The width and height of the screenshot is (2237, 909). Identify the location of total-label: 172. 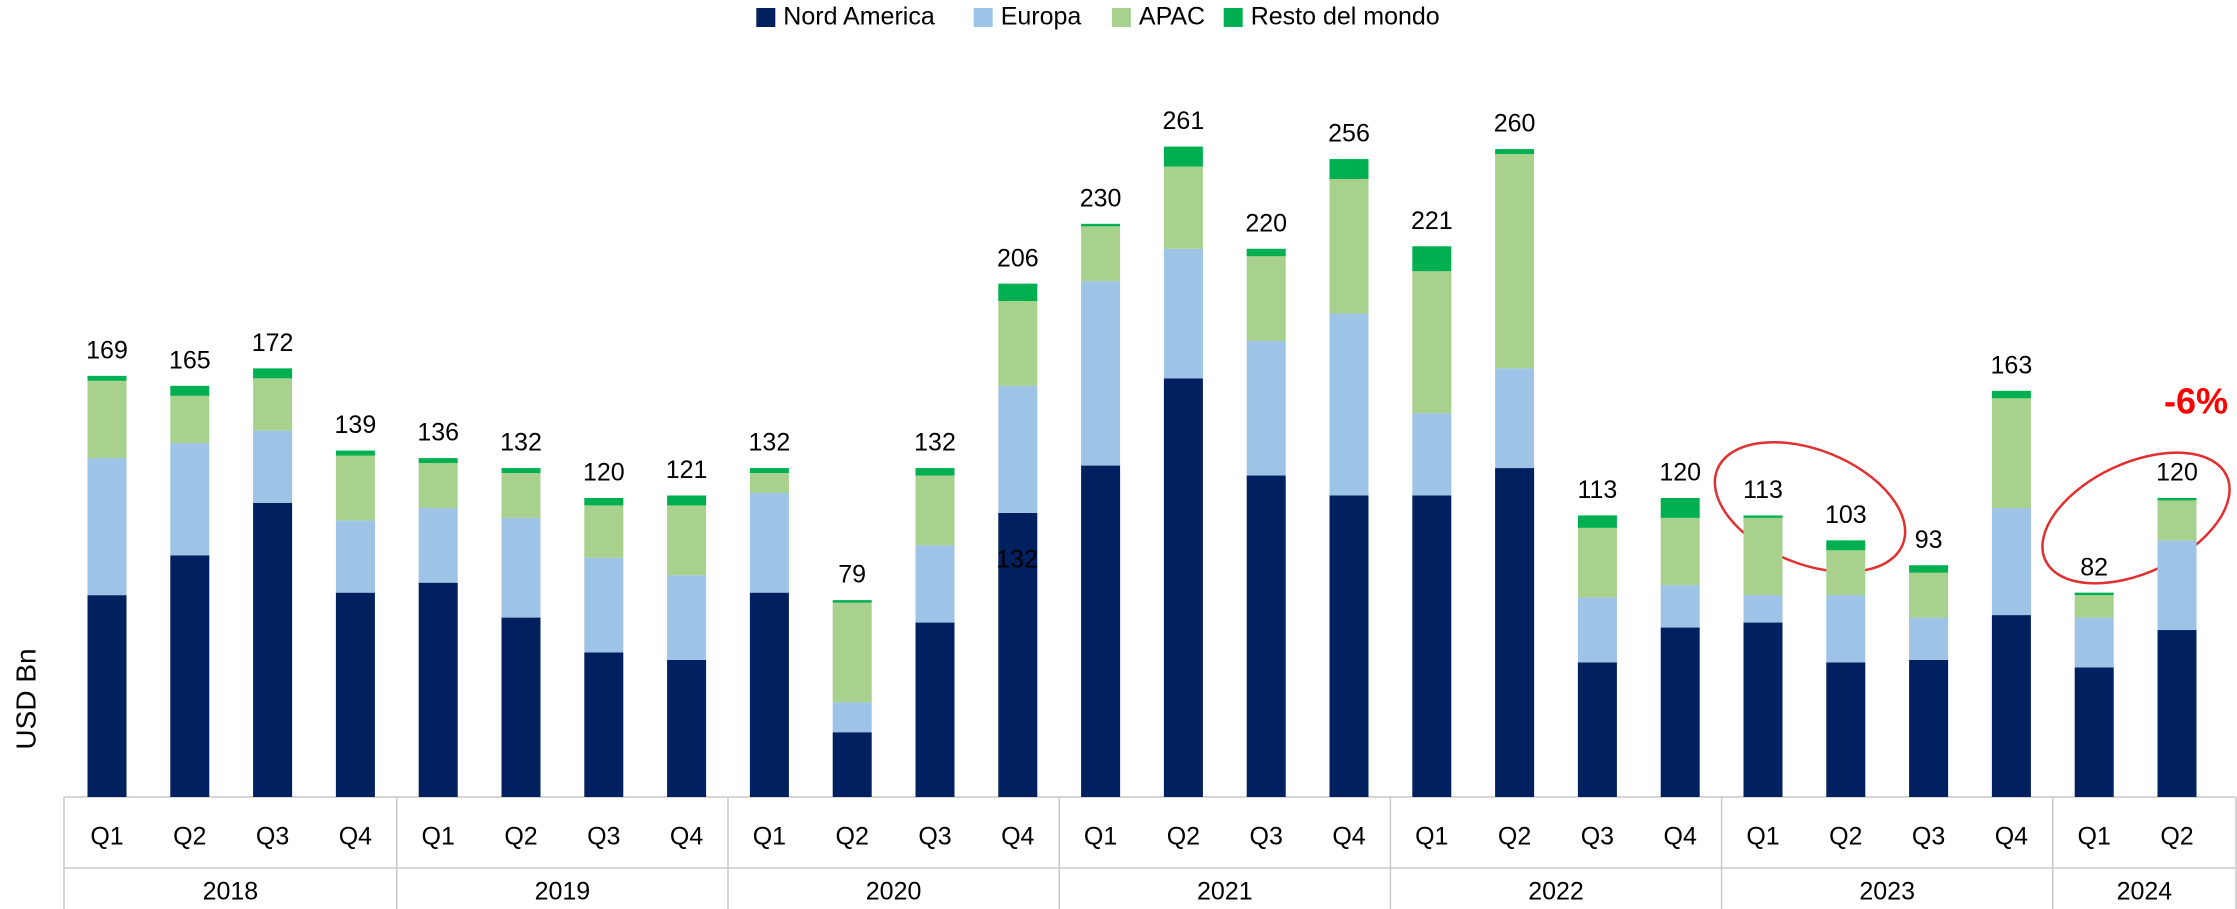
(273, 343).